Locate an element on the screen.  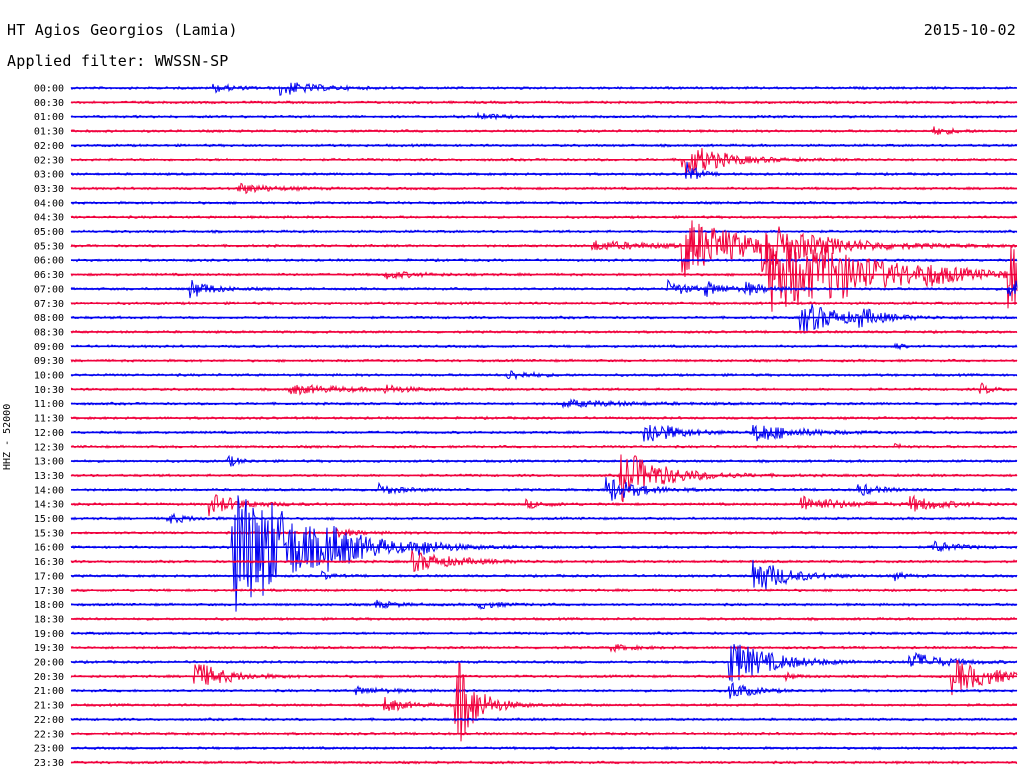
time-tick-label: 07:30 is located at coordinates (49, 304).